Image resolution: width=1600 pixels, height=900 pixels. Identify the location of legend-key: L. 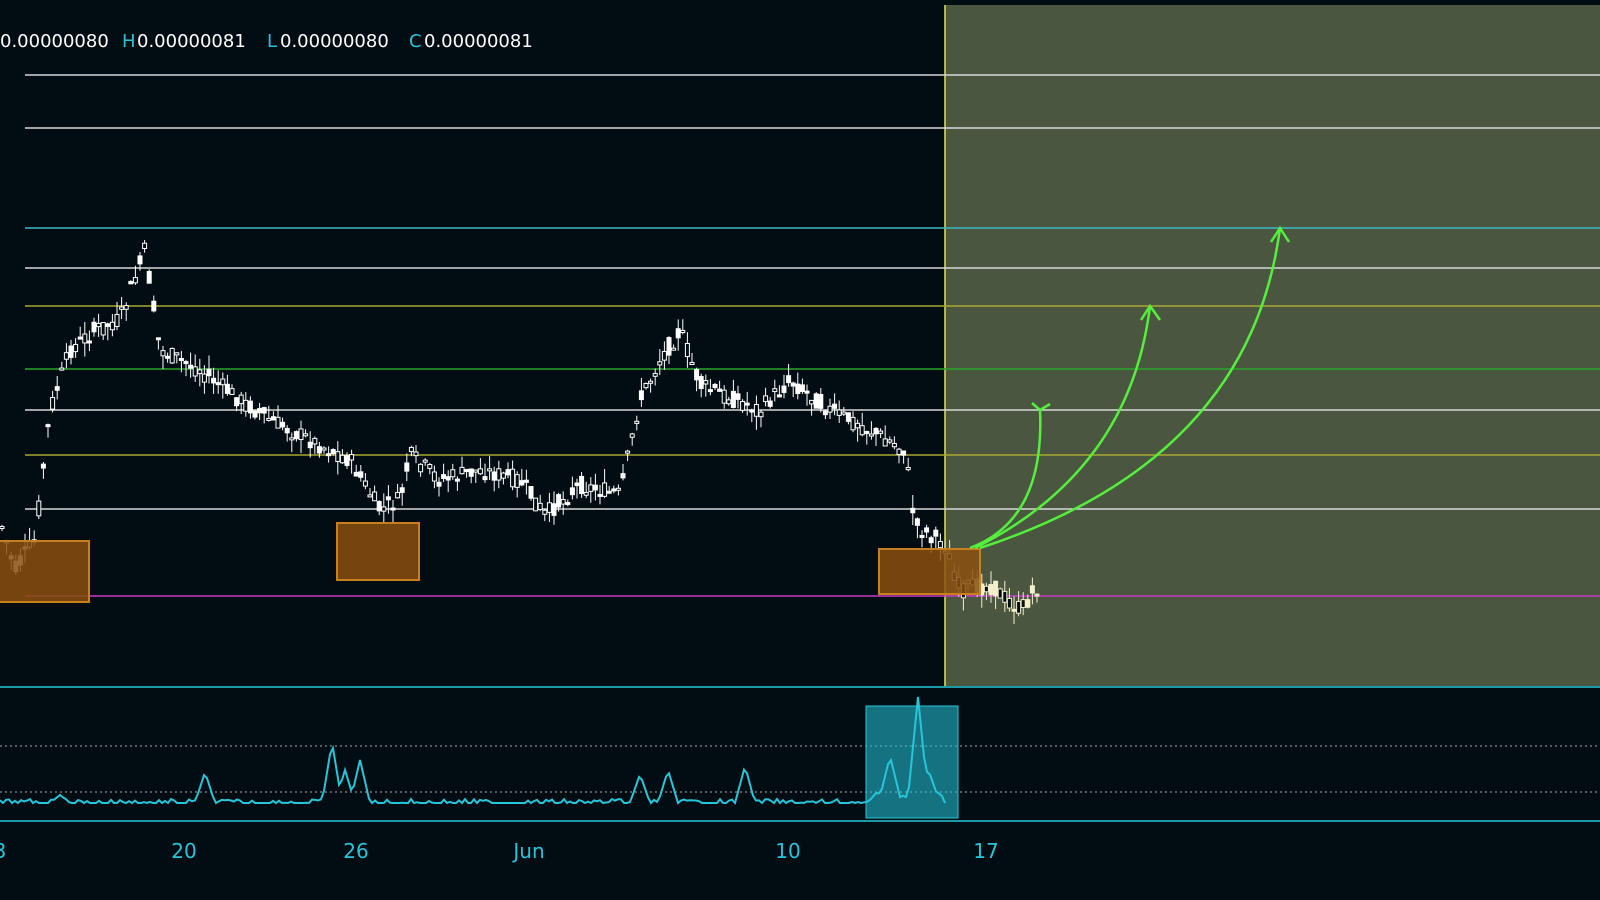
(272, 41).